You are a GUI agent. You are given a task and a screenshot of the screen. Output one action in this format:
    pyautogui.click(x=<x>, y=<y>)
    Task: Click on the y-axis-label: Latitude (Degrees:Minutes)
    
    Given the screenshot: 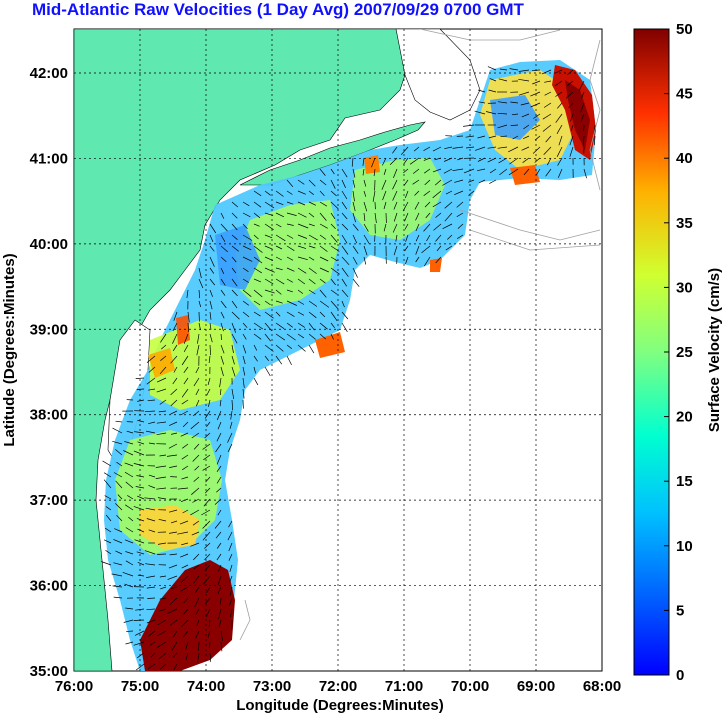 What is the action you would take?
    pyautogui.click(x=9, y=349)
    